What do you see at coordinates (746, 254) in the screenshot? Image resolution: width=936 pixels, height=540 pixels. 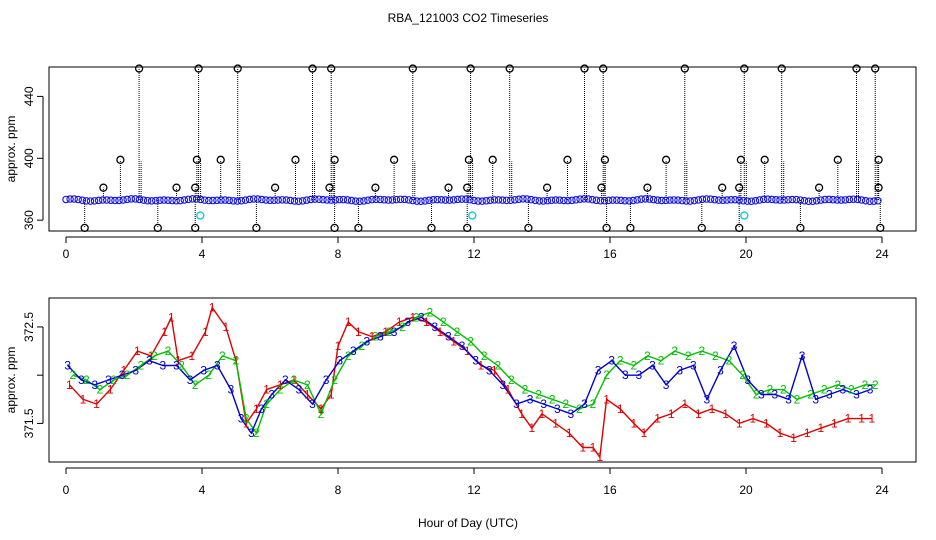 I see `top-x-tick-label: 20` at bounding box center [746, 254].